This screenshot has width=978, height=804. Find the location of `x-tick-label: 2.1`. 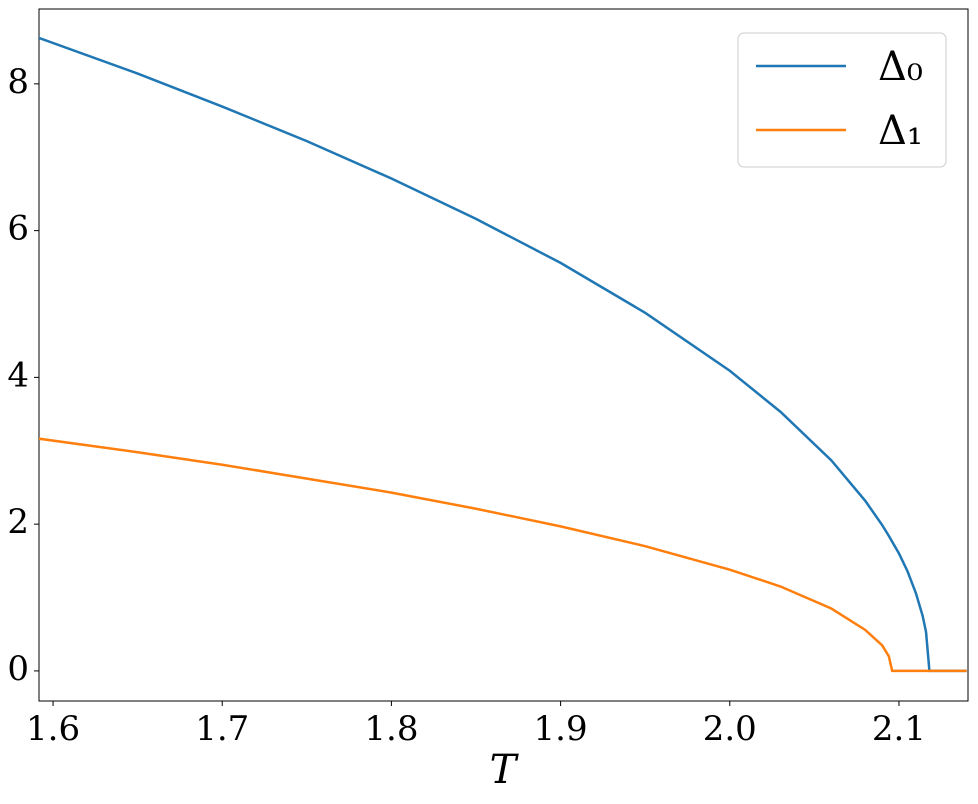

x-tick-label: 2.1 is located at coordinates (899, 729).